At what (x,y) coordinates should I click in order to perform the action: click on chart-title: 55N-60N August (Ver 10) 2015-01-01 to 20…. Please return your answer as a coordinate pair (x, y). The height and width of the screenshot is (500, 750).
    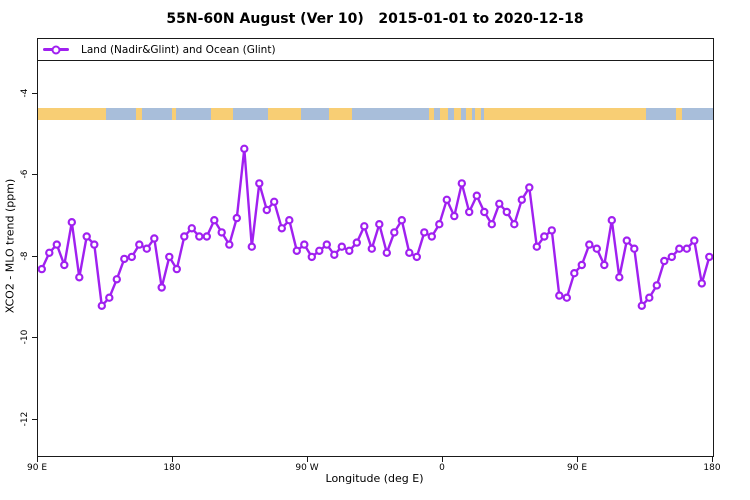
    Looking at the image, I should click on (375, 19).